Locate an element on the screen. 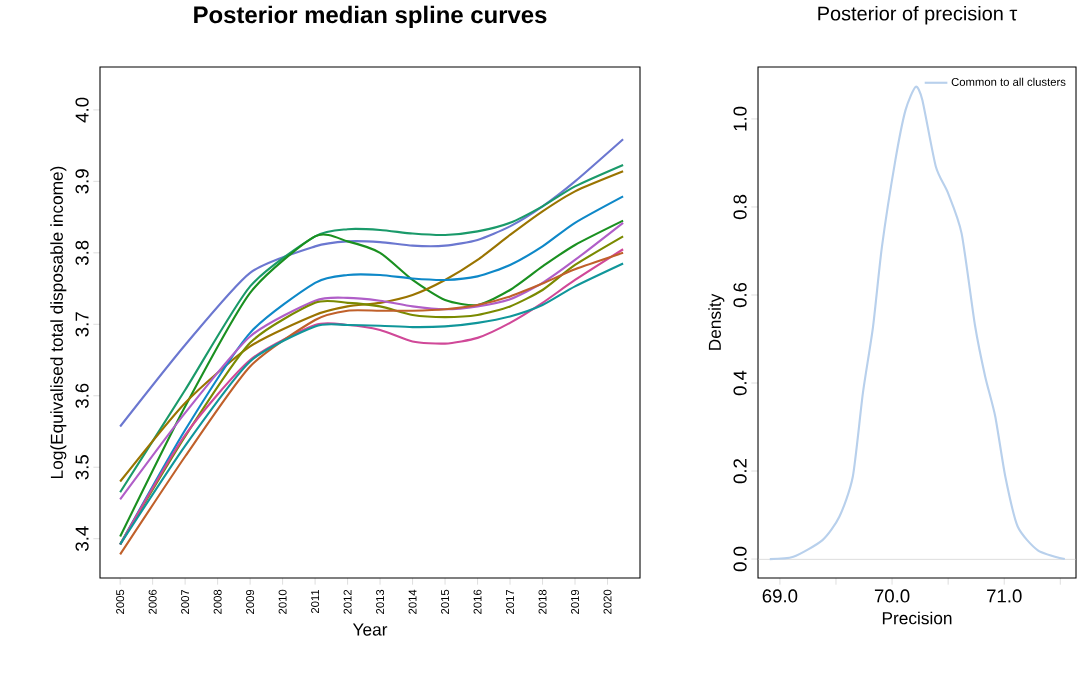 The image size is (1078, 676). y-tick-label: 0.2 is located at coordinates (740, 471).